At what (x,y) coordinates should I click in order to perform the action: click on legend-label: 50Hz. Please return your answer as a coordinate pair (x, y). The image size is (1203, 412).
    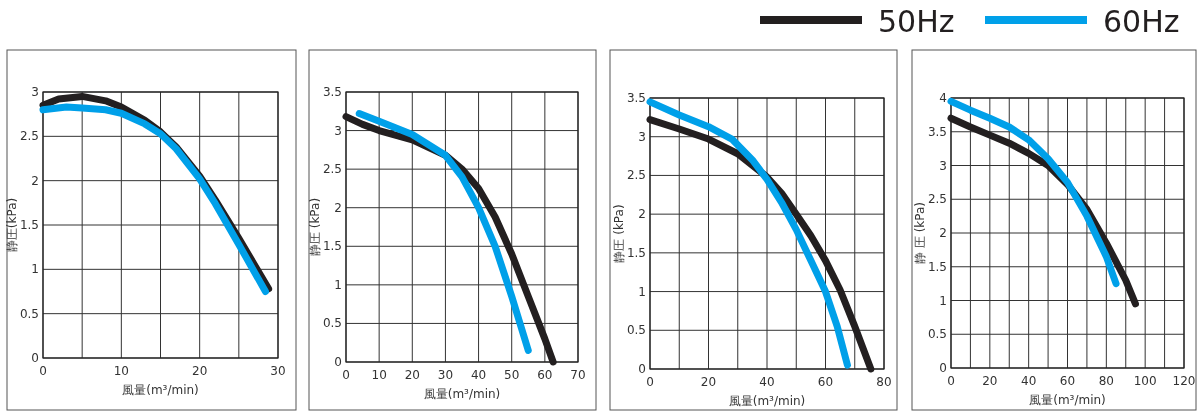
    Looking at the image, I should click on (916, 21).